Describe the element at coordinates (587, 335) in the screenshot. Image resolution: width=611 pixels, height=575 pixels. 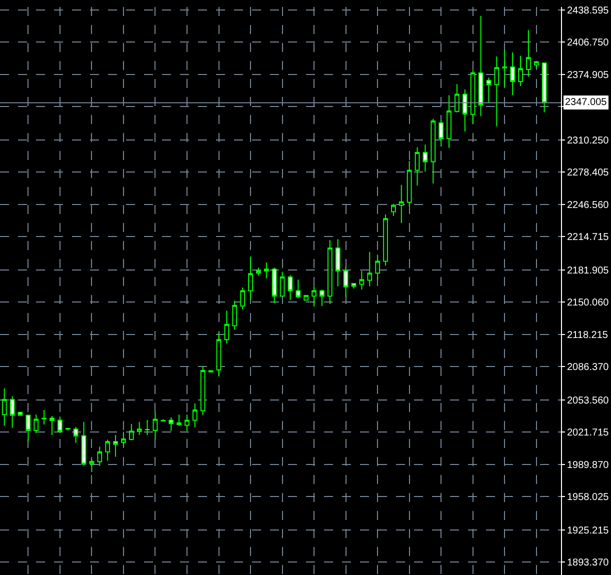
I see `y-tick-label: 2118.215` at that location.